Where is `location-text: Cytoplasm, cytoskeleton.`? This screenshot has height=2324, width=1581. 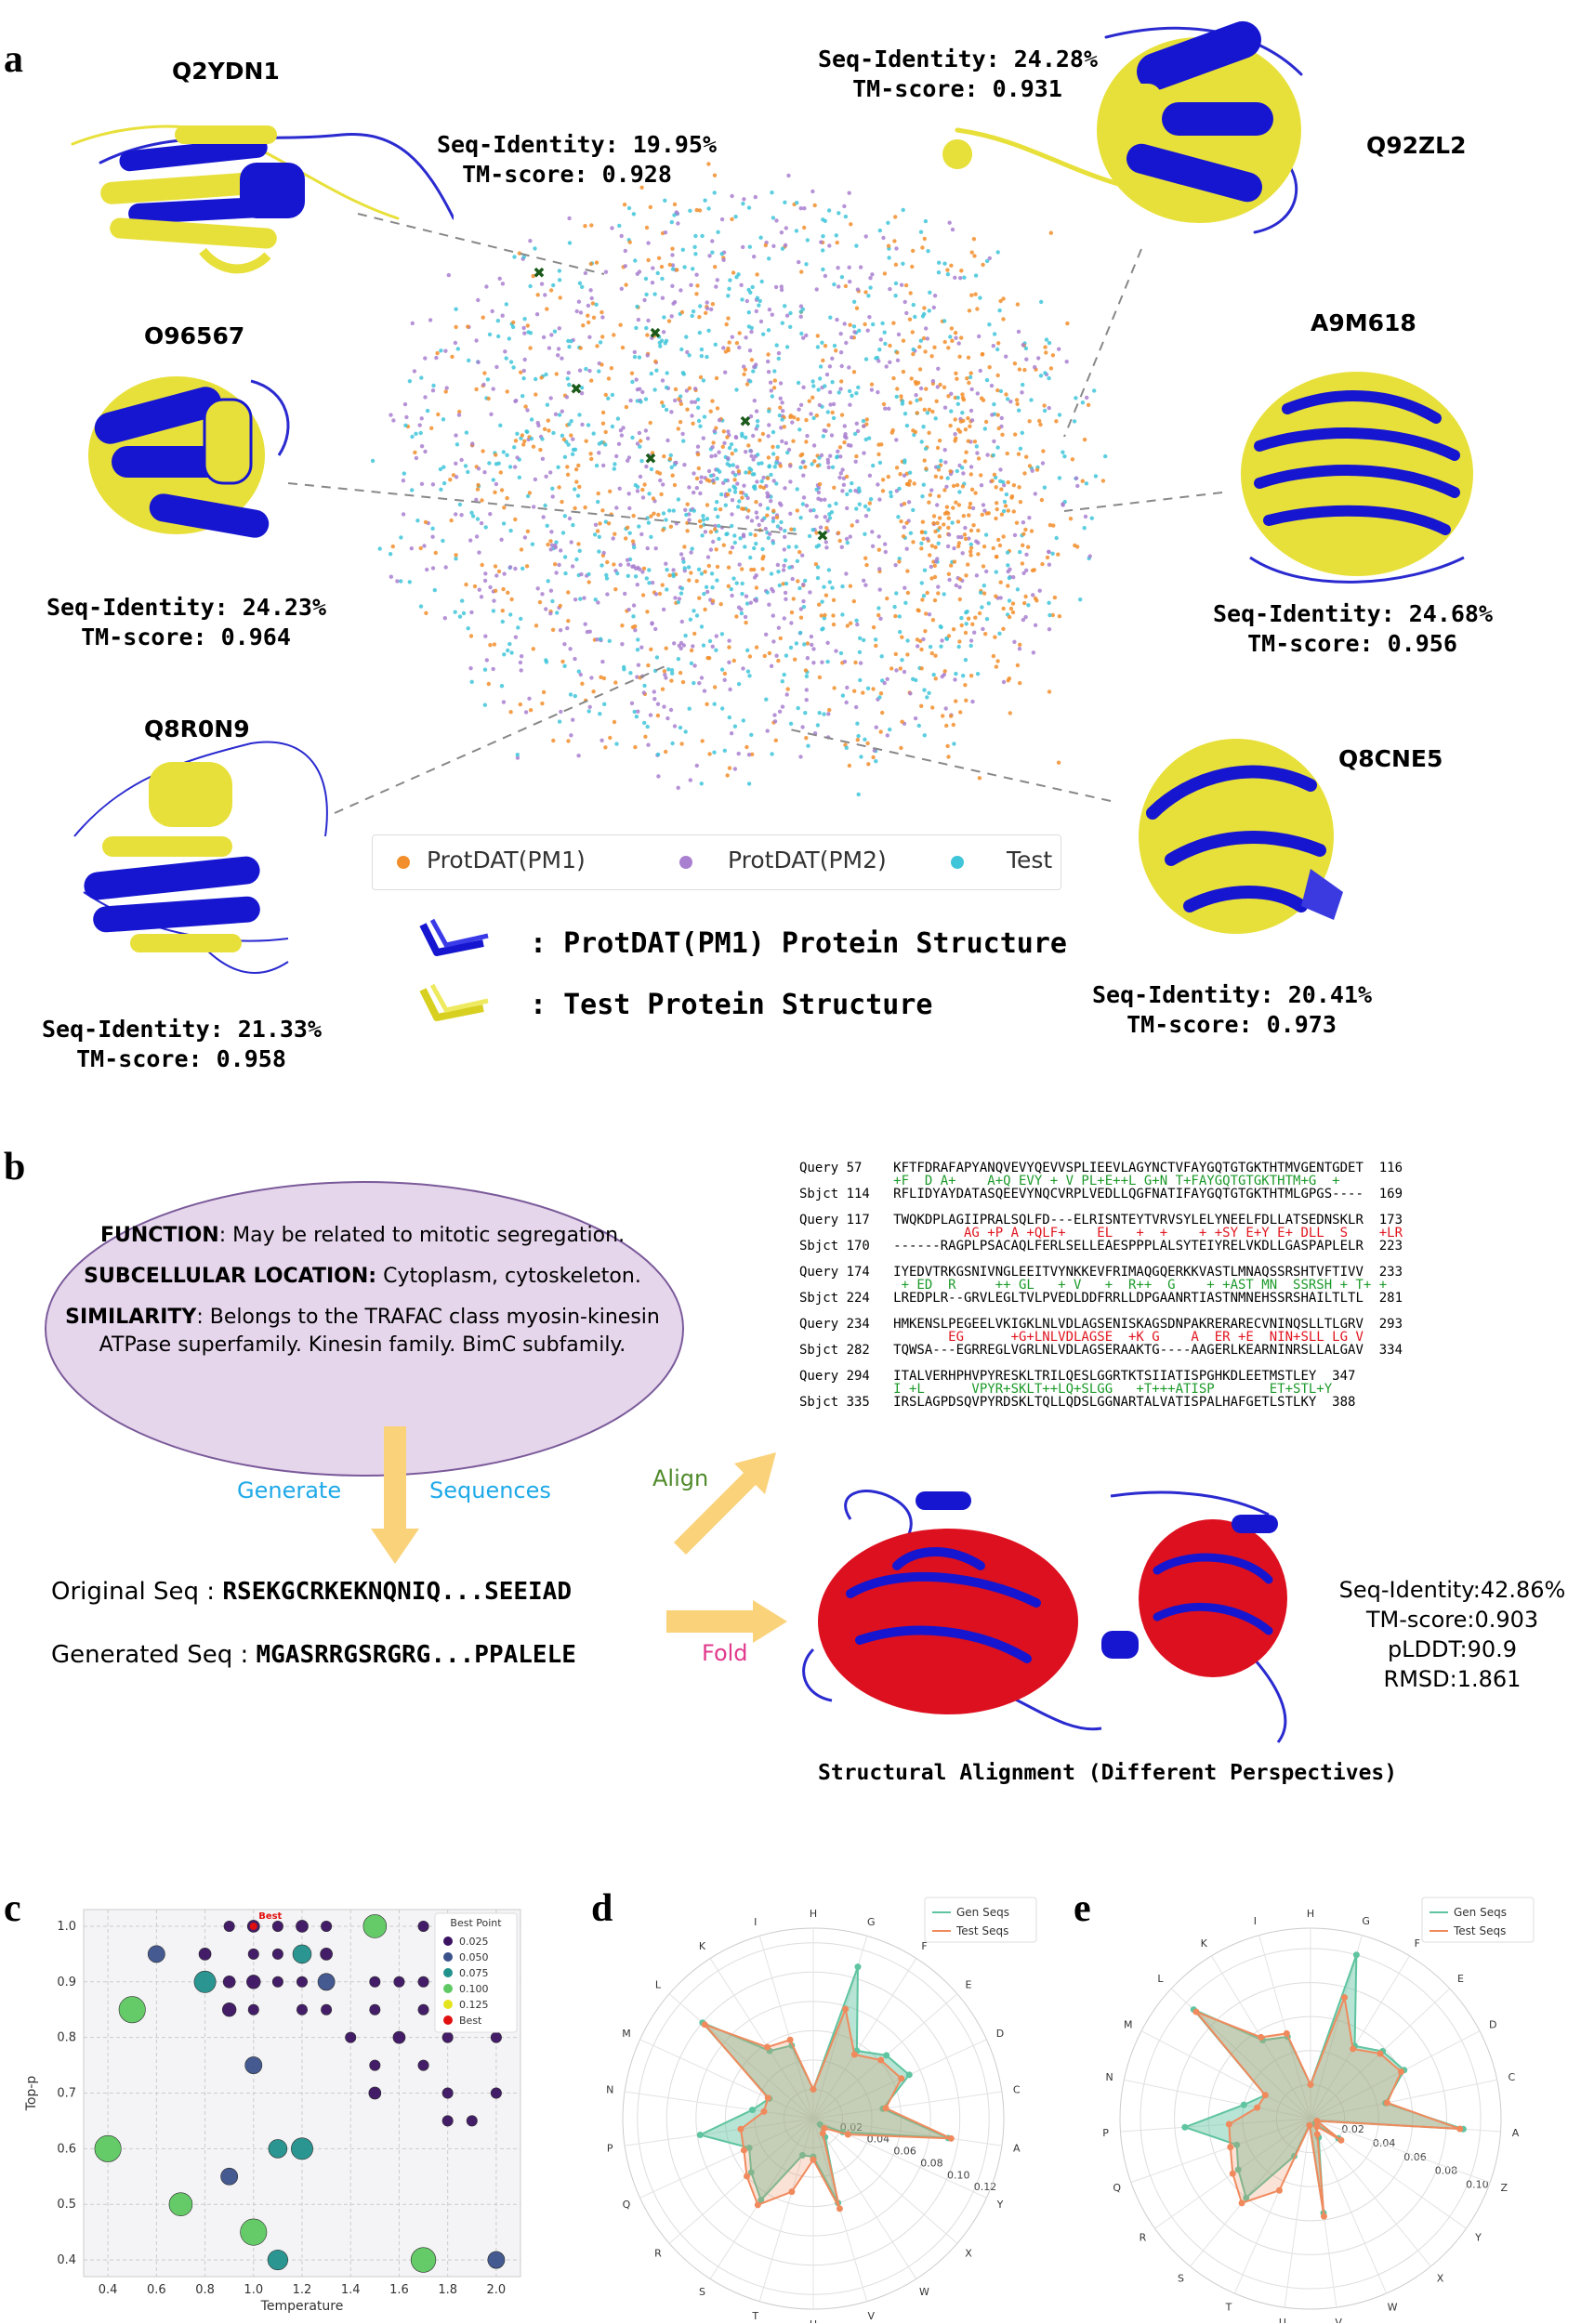
location-text: Cytoplasm, cytoskeleton. is located at coordinates (508, 1276).